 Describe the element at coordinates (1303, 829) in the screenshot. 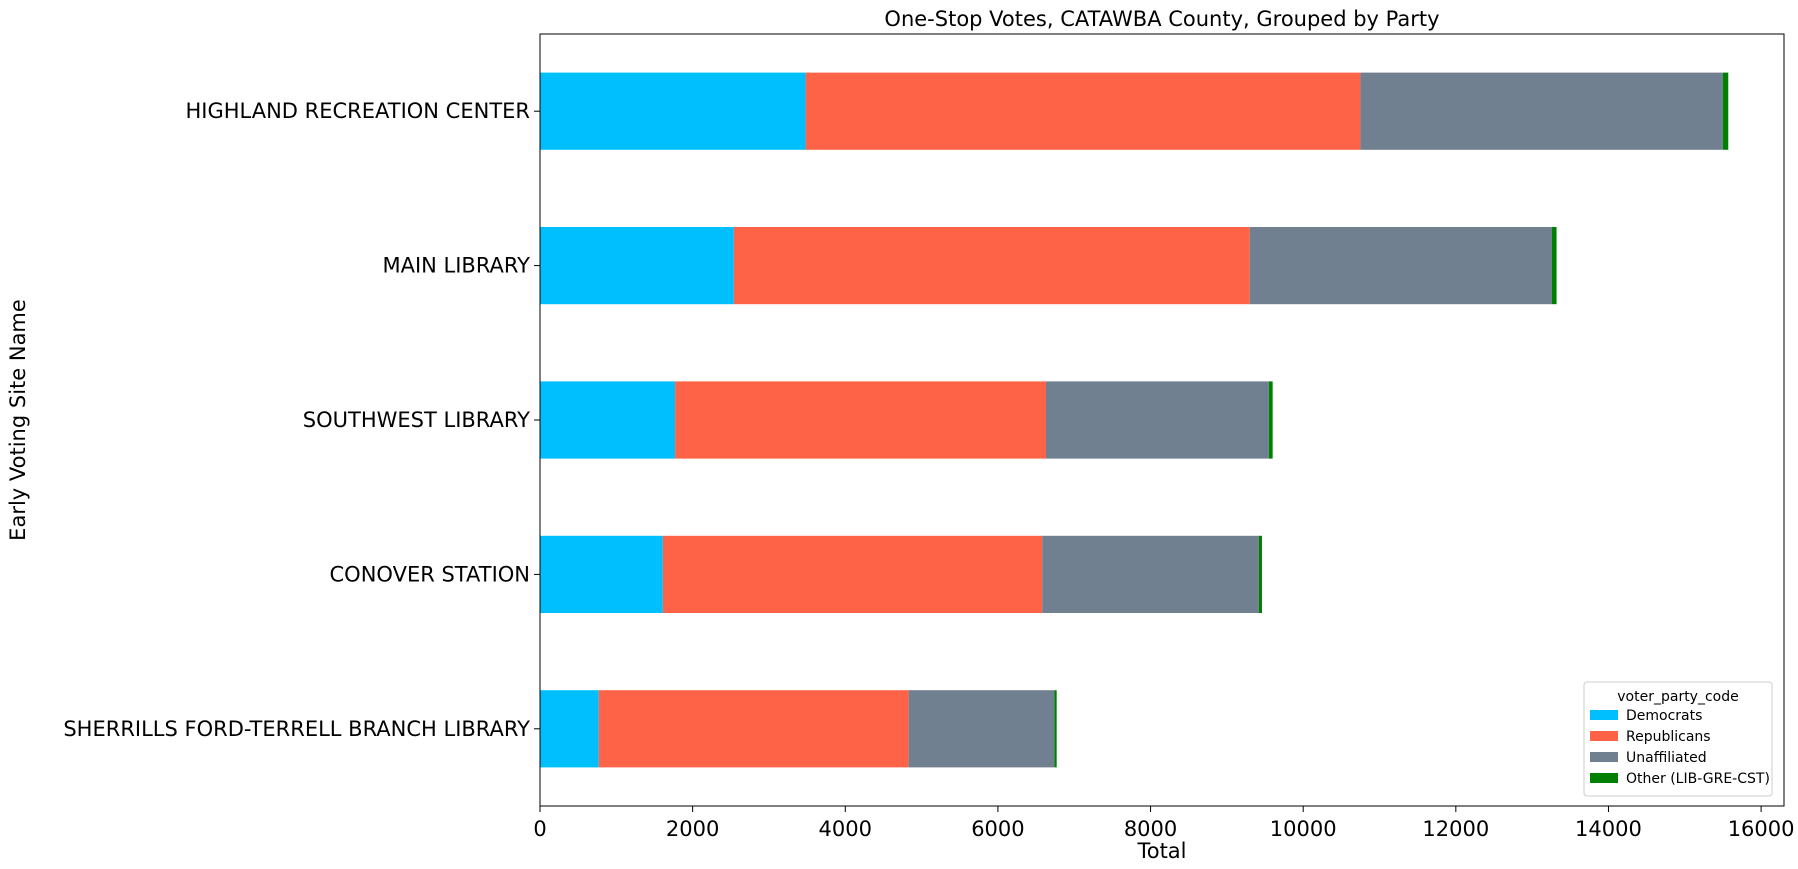

I see `x-tick-label: 10000` at that location.